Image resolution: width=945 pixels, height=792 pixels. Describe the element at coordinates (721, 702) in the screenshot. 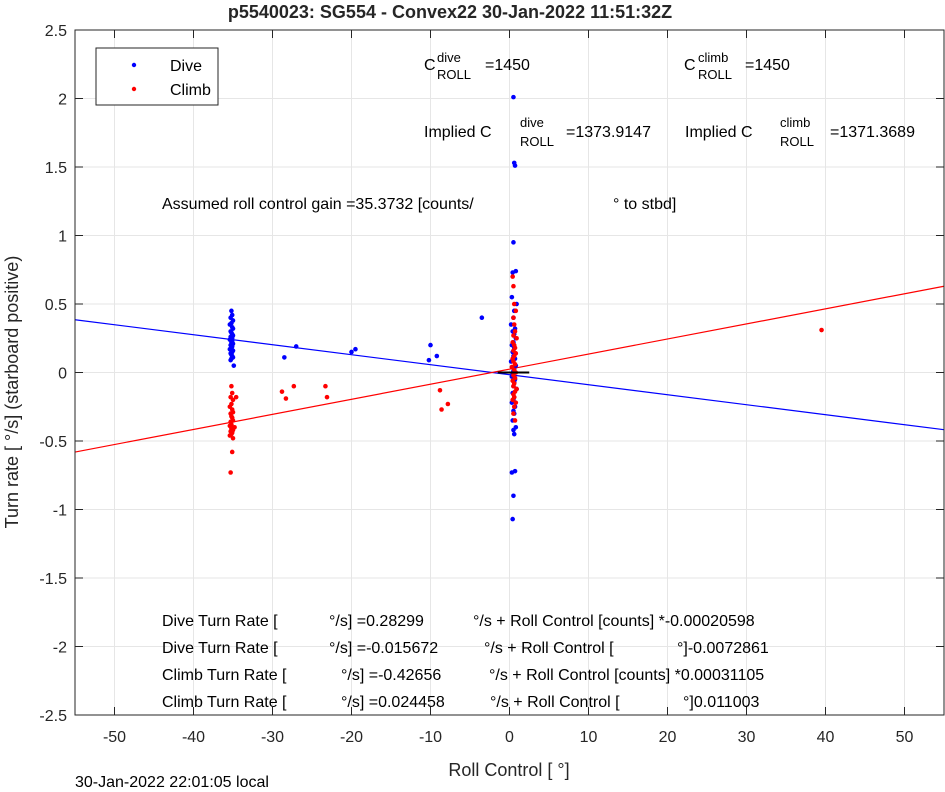

I see `eq4-d: °]0.011003` at that location.